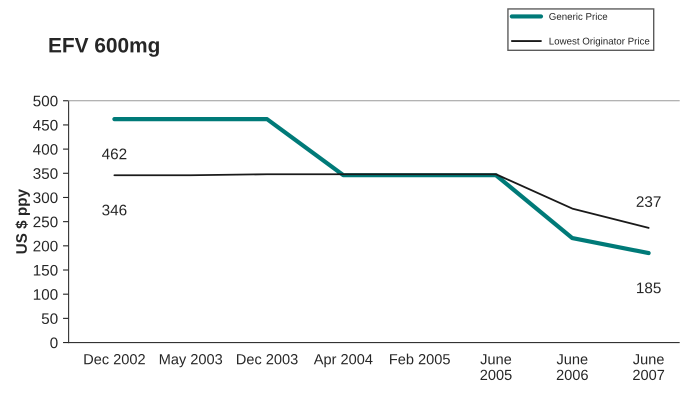 This screenshot has height=403, width=686. What do you see at coordinates (104, 47) in the screenshot?
I see `chart-title: EFV 600mg` at bounding box center [104, 47].